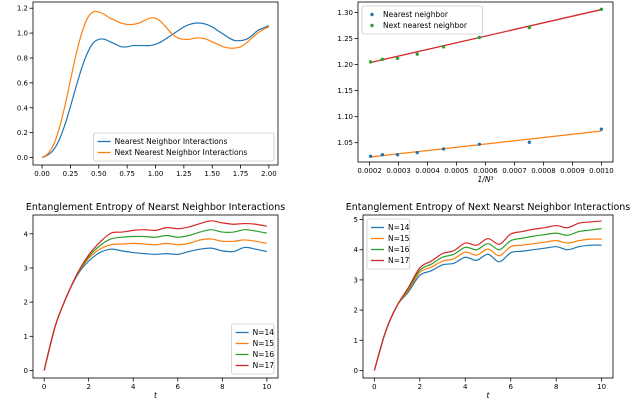  Describe the element at coordinates (543, 171) in the screenshot. I see `x-tick-label: 0.0008` at that location.